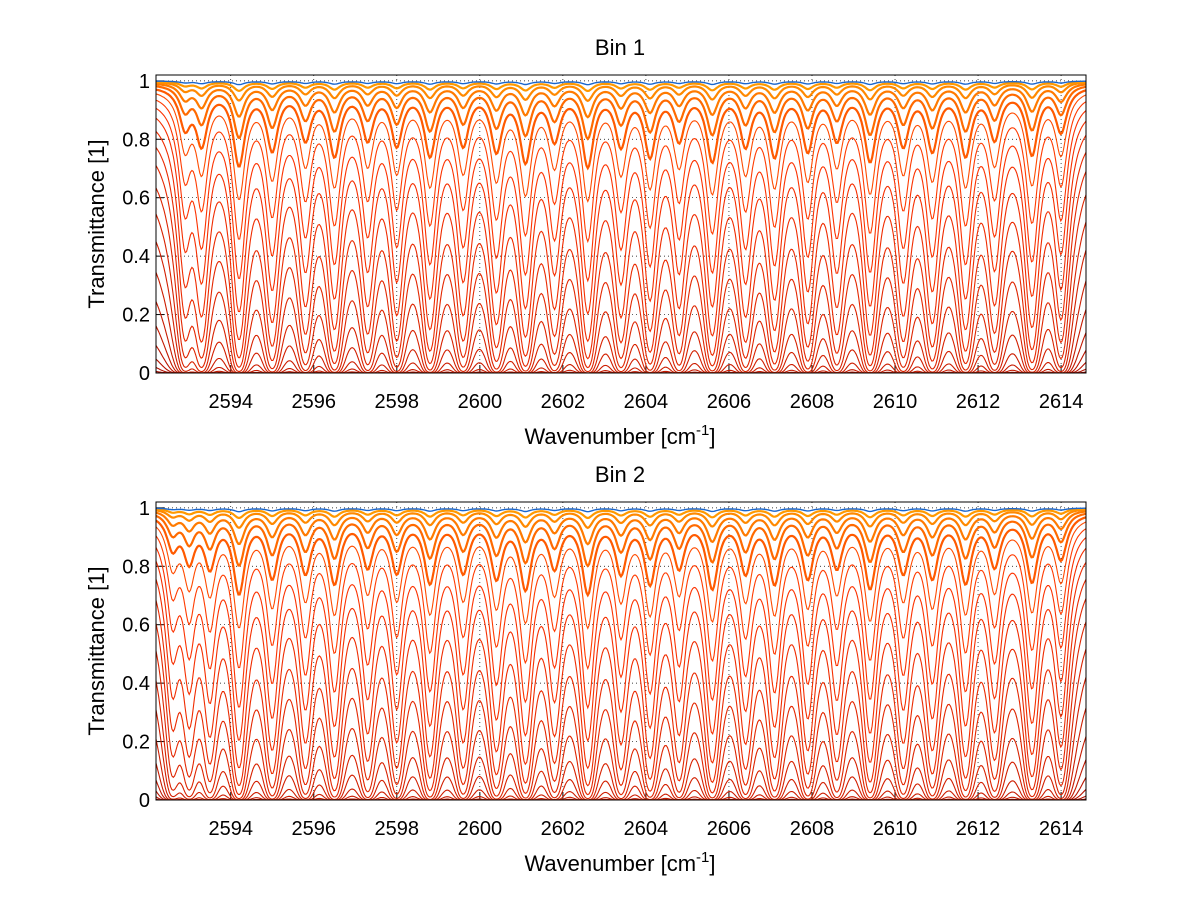 The width and height of the screenshot is (1200, 906). I want to click on chart-title: Bin 1, so click(620, 47).